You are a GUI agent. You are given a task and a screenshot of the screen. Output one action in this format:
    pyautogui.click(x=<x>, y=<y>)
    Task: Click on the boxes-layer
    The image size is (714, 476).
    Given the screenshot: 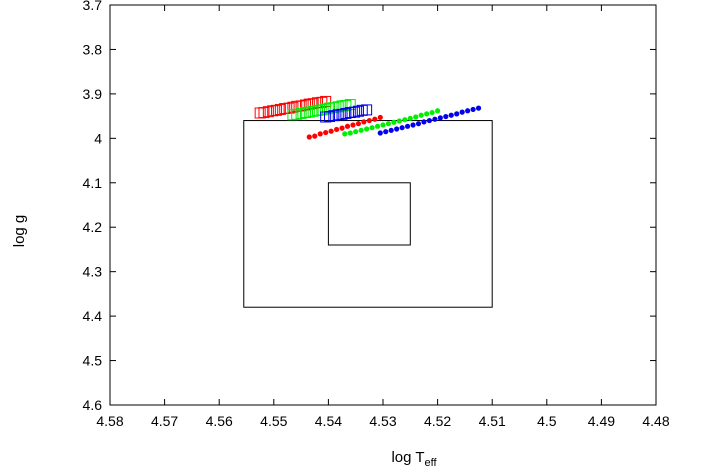 What is the action you would take?
    pyautogui.click(x=368, y=214)
    